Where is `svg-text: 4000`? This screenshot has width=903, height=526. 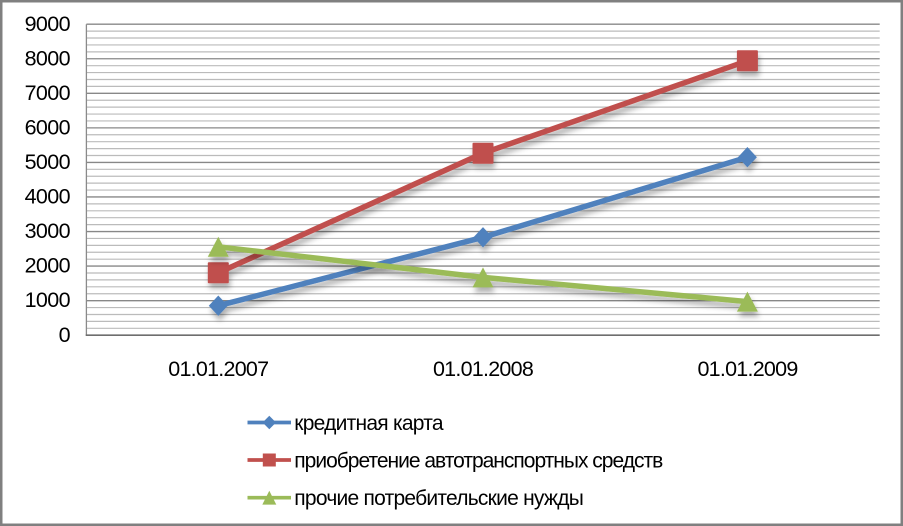 svg-text: 4000 is located at coordinates (48, 197).